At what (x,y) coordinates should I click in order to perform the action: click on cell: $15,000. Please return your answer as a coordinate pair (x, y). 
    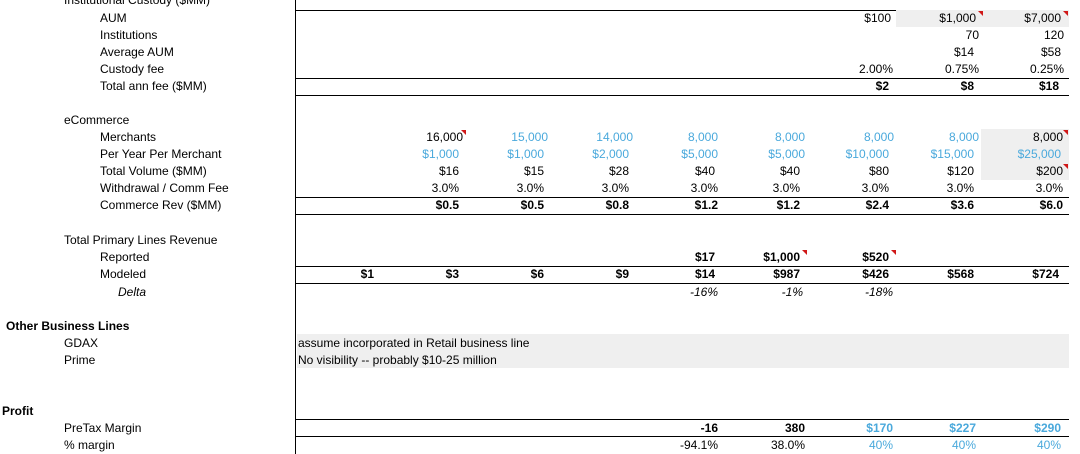
    Looking at the image, I should click on (952, 154).